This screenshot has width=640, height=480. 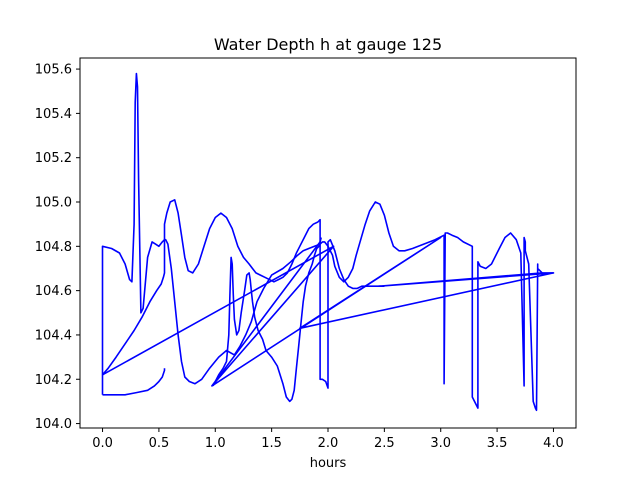 I want to click on y-tick-label: 105.0, so click(x=53, y=203).